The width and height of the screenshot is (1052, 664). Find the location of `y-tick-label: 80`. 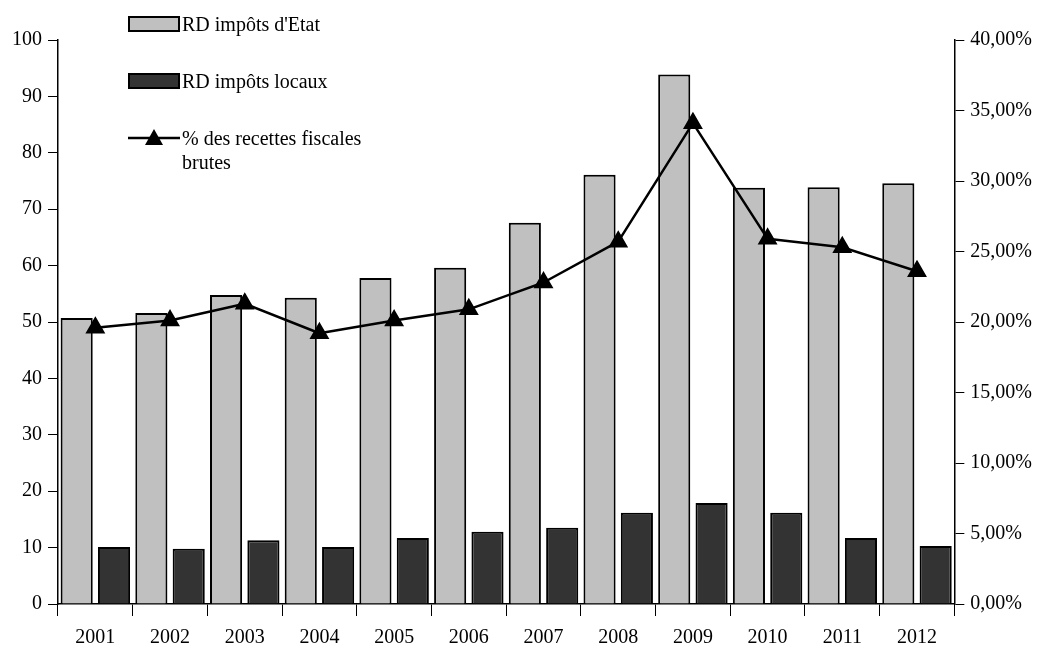

y-tick-label: 80 is located at coordinates (32, 151).